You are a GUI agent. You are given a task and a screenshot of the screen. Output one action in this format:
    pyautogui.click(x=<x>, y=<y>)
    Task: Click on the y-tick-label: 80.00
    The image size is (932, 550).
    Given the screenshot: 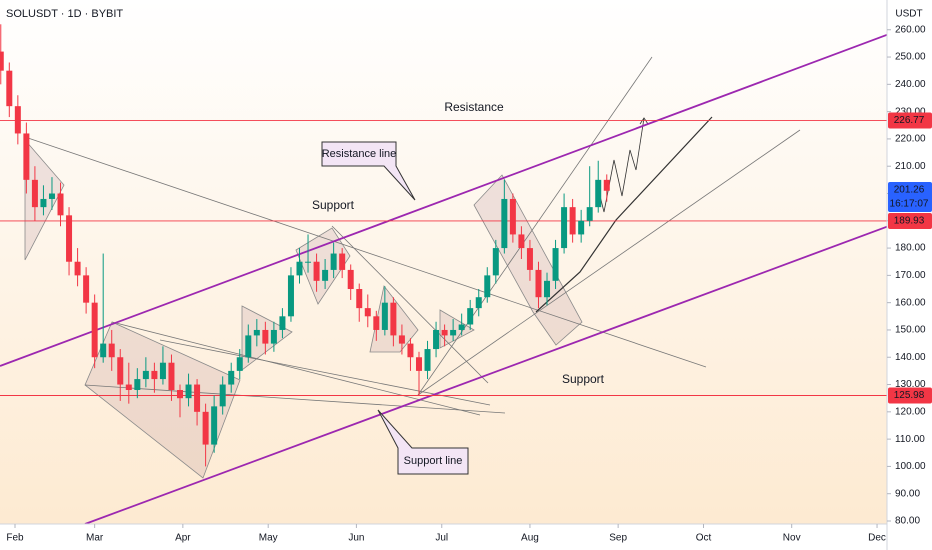 What is the action you would take?
    pyautogui.click(x=907, y=521)
    